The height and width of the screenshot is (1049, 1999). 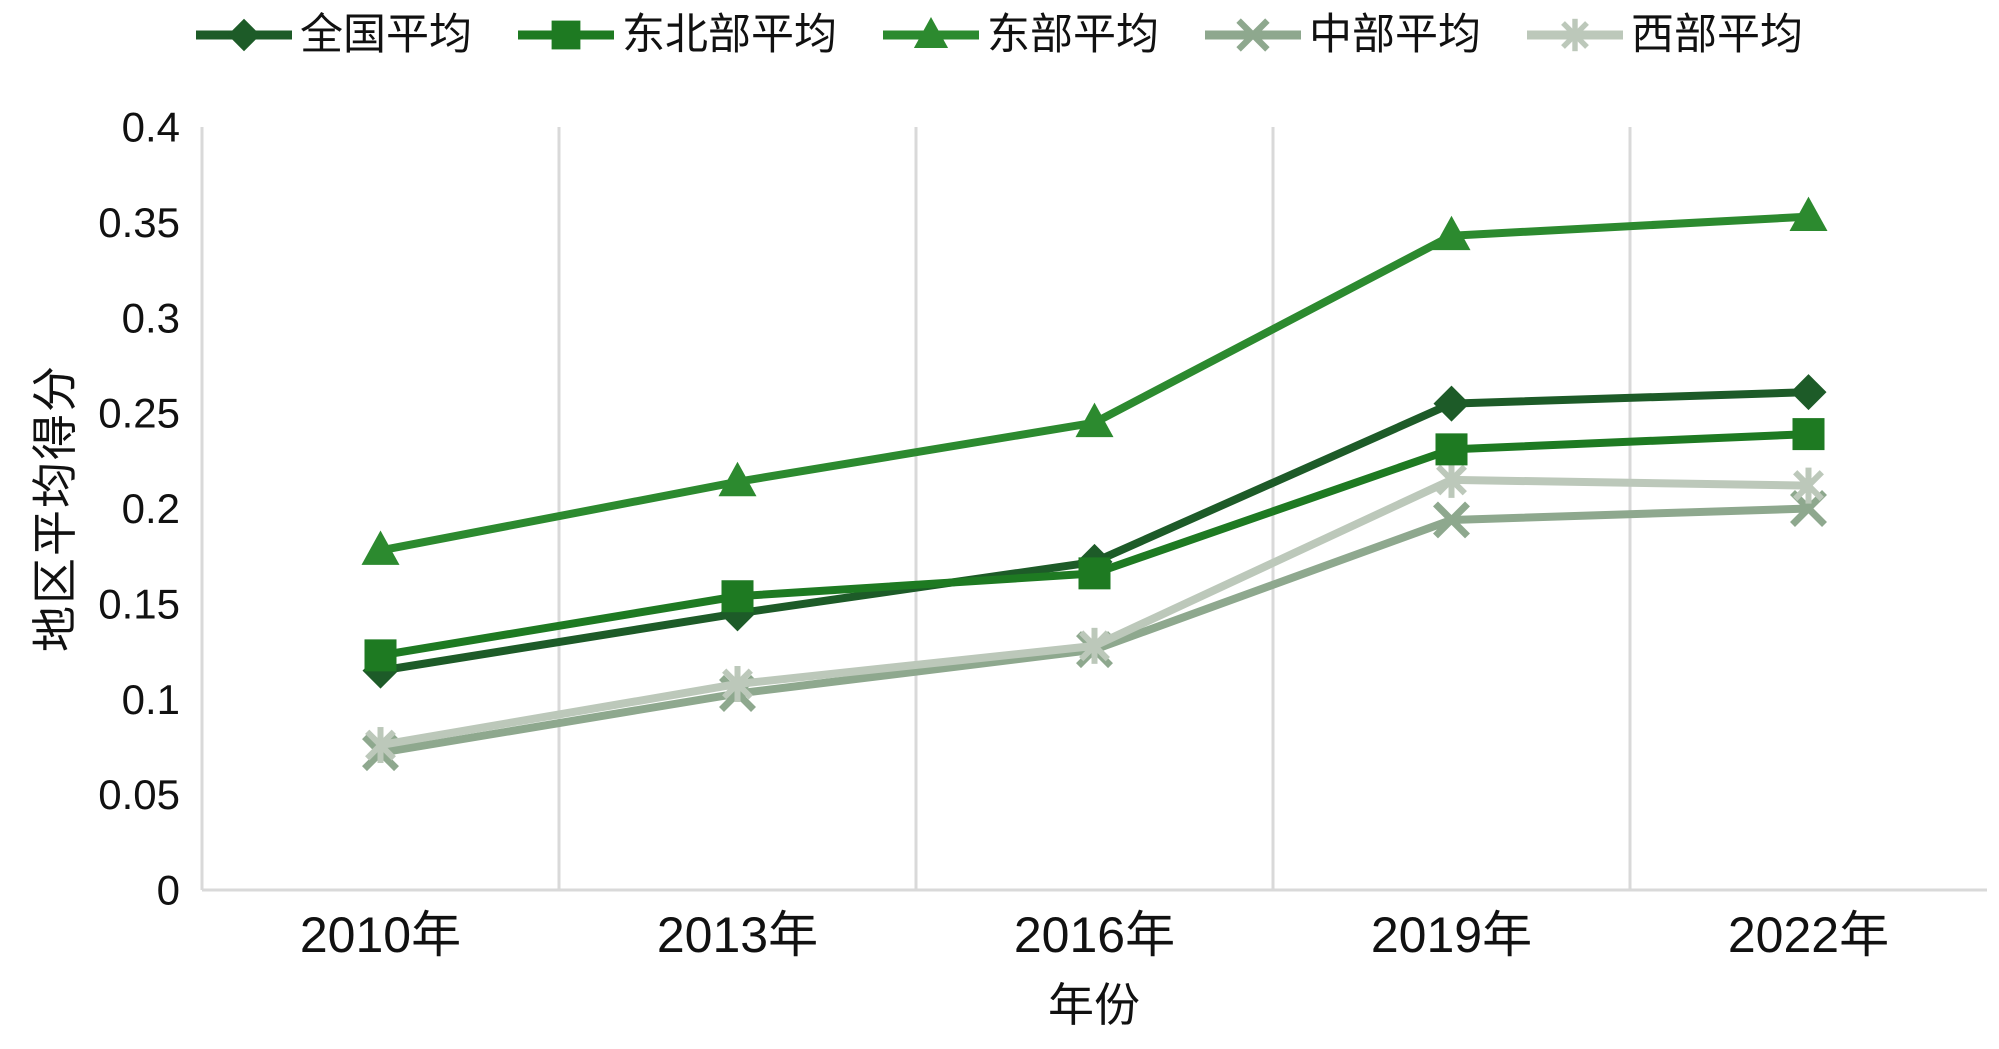 What do you see at coordinates (1451, 935) in the screenshot?
I see `x-tick-label: 2019年` at bounding box center [1451, 935].